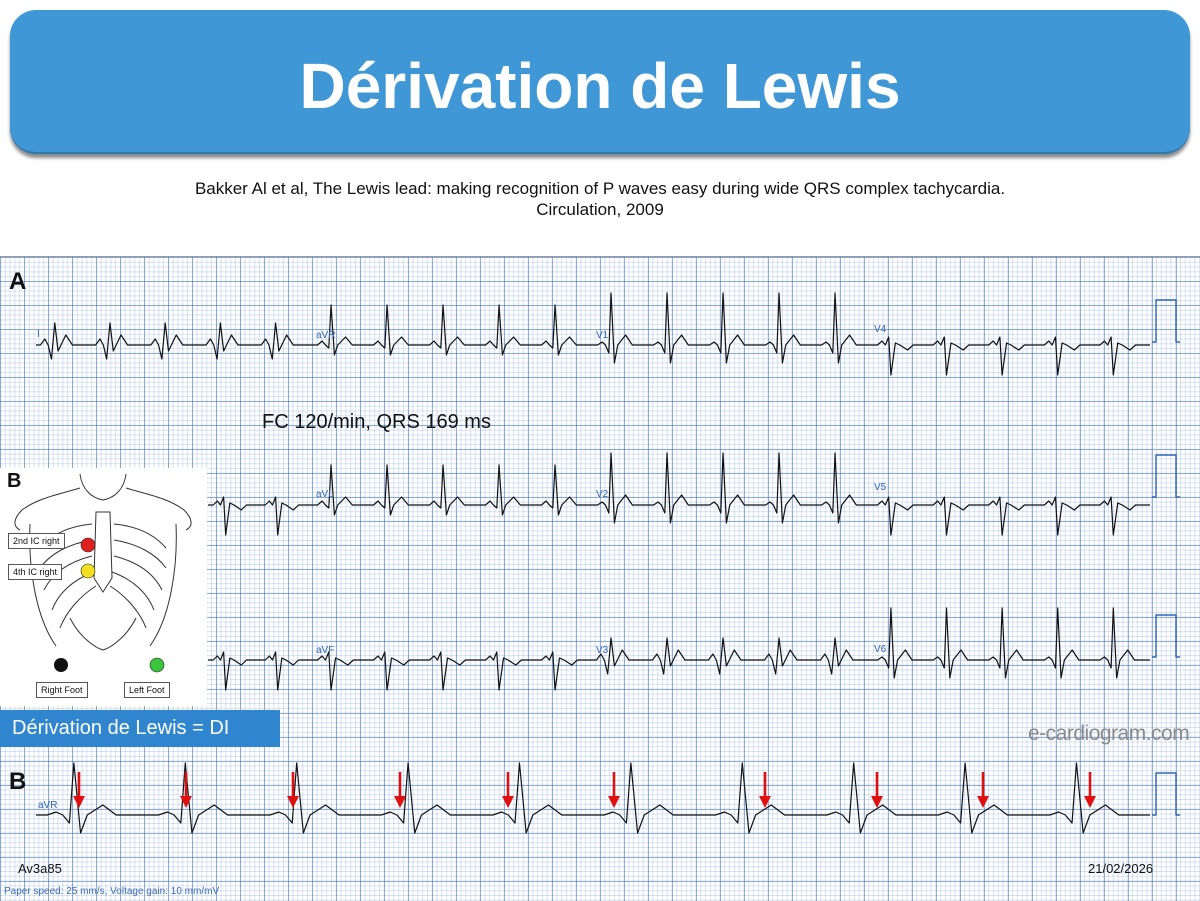 The height and width of the screenshot is (901, 1200). What do you see at coordinates (602, 650) in the screenshot?
I see `lead-label-v3: V3` at bounding box center [602, 650].